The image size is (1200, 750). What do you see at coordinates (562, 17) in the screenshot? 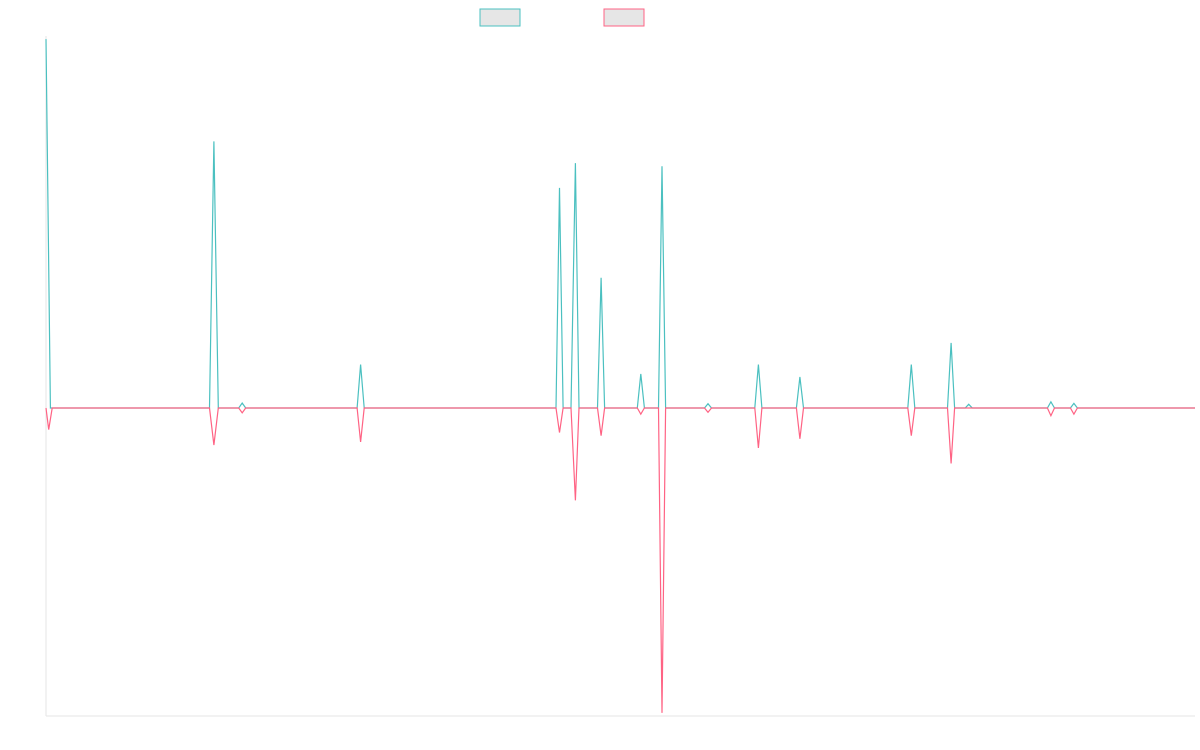
I see `legend` at bounding box center [562, 17].